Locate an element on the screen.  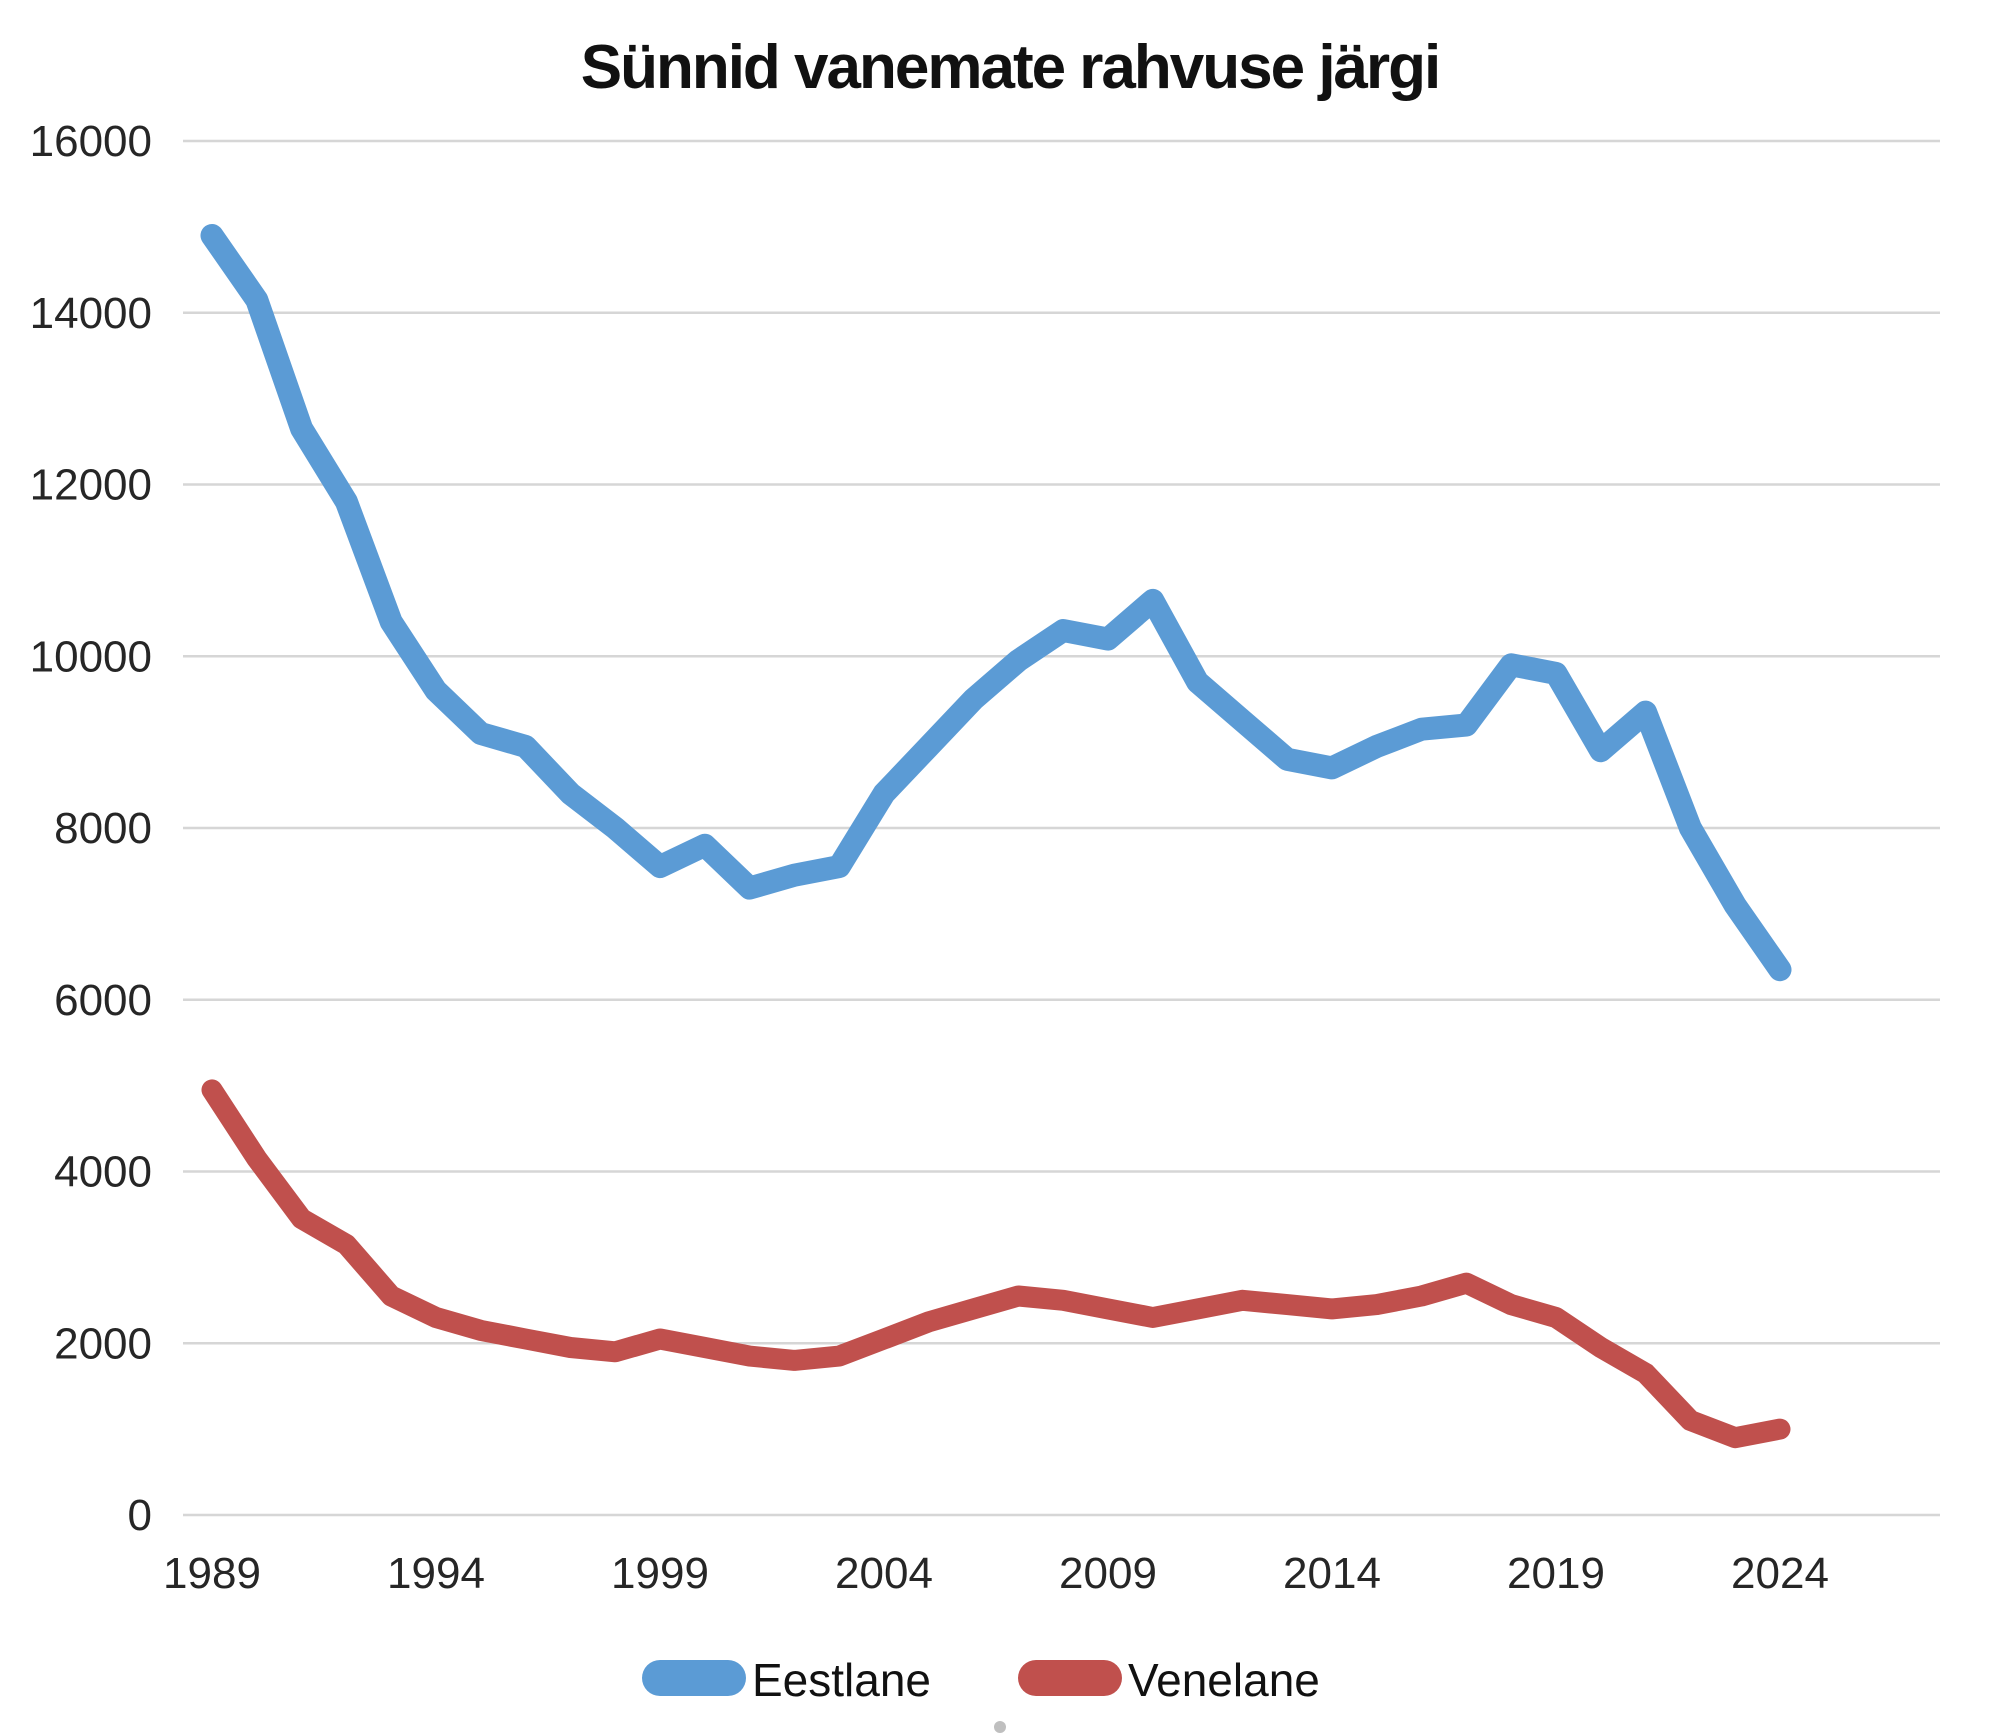
y-axis-tick-label: 16000 is located at coordinates (91, 141).